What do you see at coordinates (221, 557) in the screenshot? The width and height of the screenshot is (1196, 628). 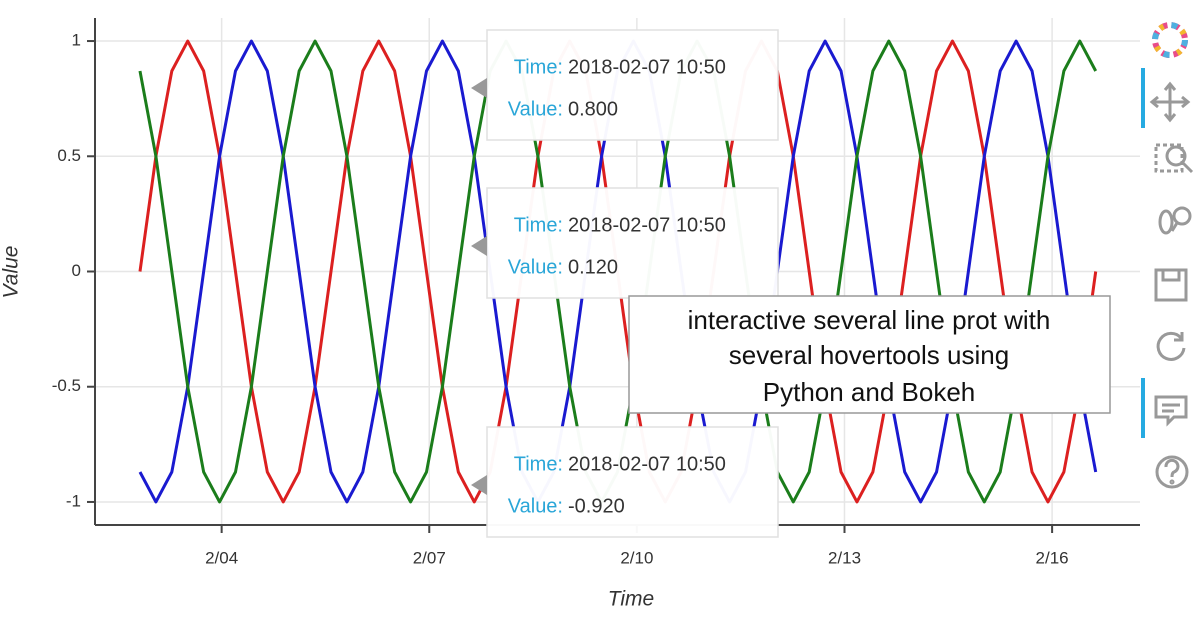 I see `x-tick-label: 2/04` at bounding box center [221, 557].